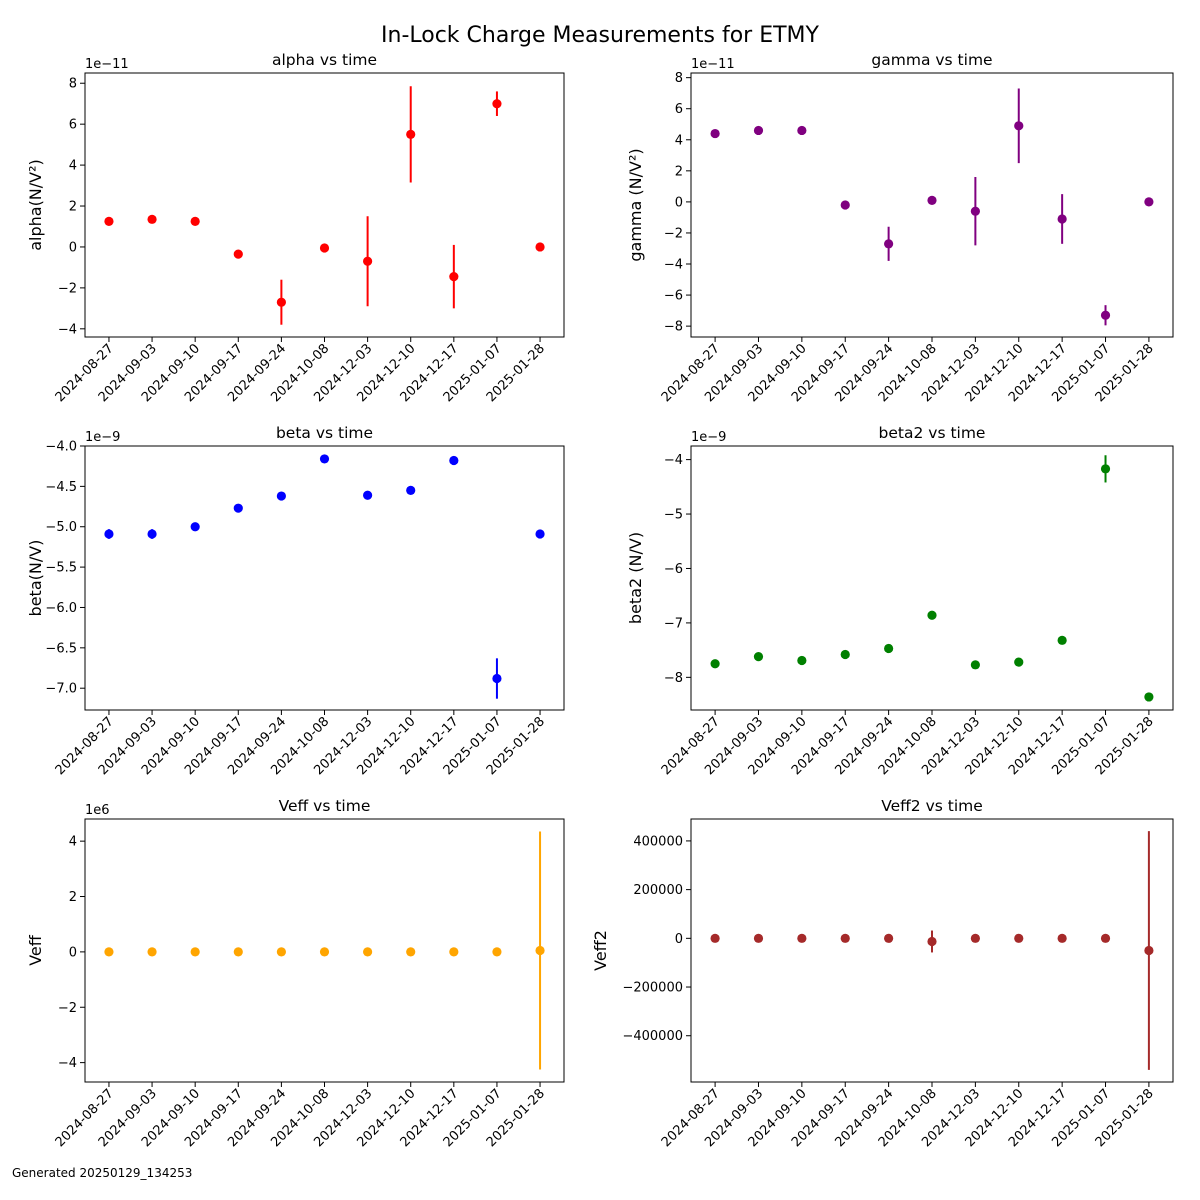 This screenshot has height=1200, width=1200. What do you see at coordinates (652, 1036) in the screenshot?
I see `veff2-ytick-label: −400000` at bounding box center [652, 1036].